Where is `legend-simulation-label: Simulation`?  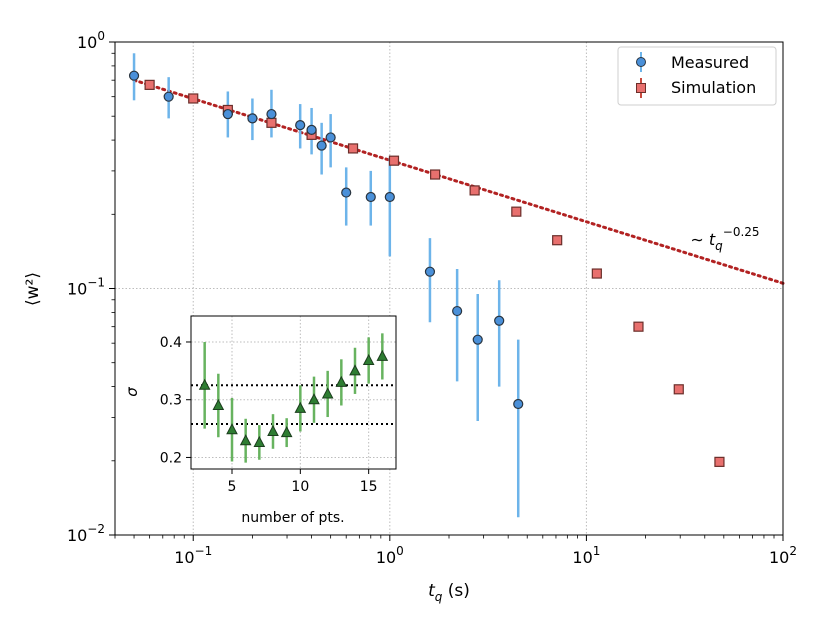 legend-simulation-label: Simulation is located at coordinates (713, 87).